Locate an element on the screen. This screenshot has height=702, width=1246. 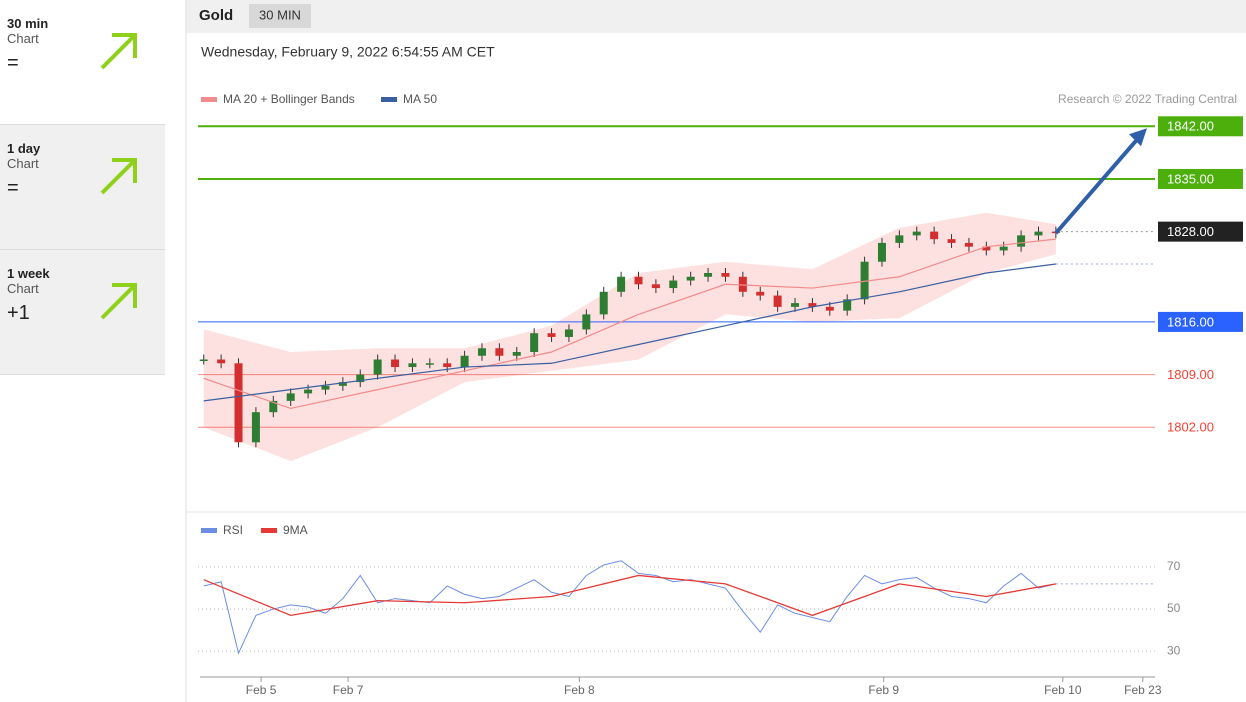
period: 1 week is located at coordinates (28, 273).